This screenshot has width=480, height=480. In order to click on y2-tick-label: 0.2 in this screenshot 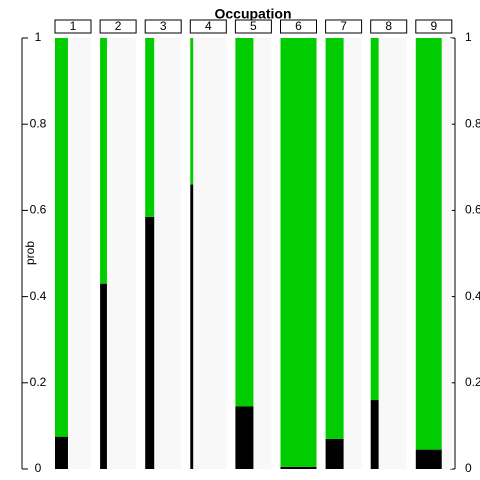, I will do `click(472, 382)`.